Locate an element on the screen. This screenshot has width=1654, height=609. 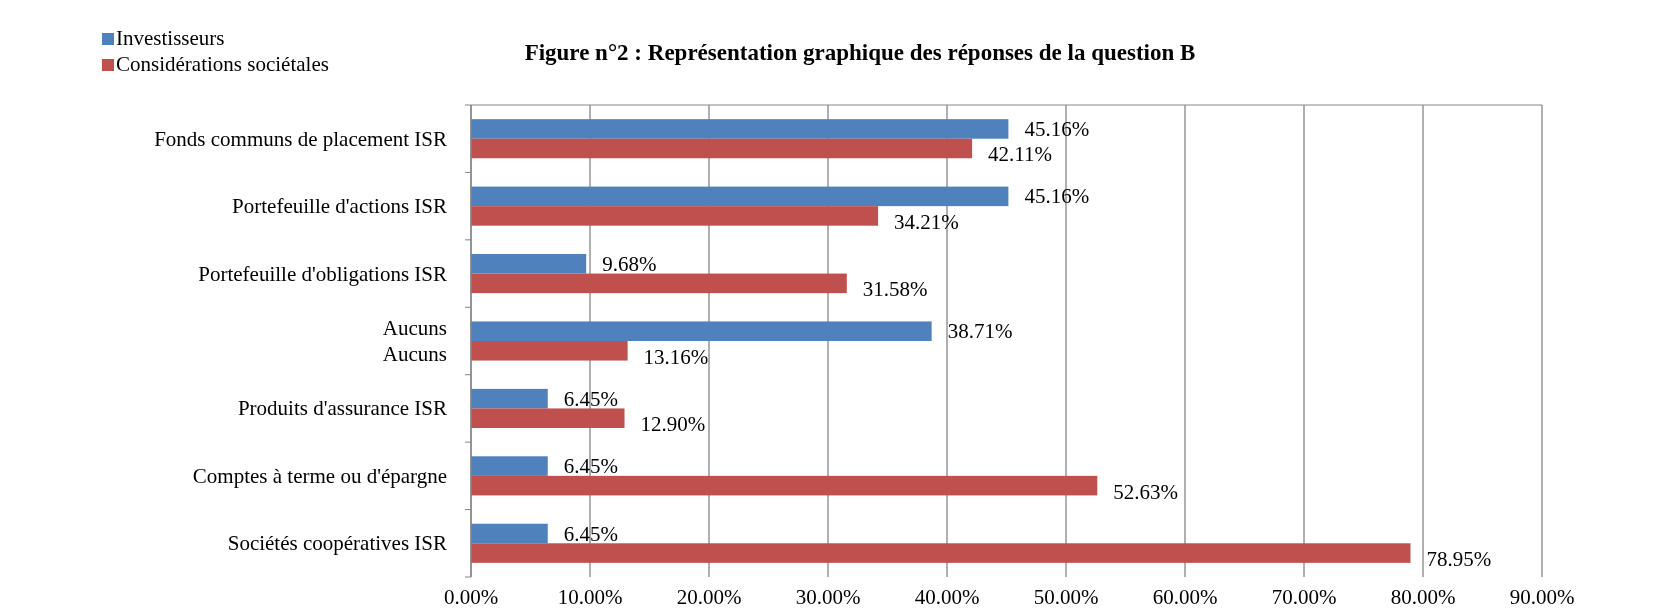
x-tick-label: 80.00% is located at coordinates (1423, 597).